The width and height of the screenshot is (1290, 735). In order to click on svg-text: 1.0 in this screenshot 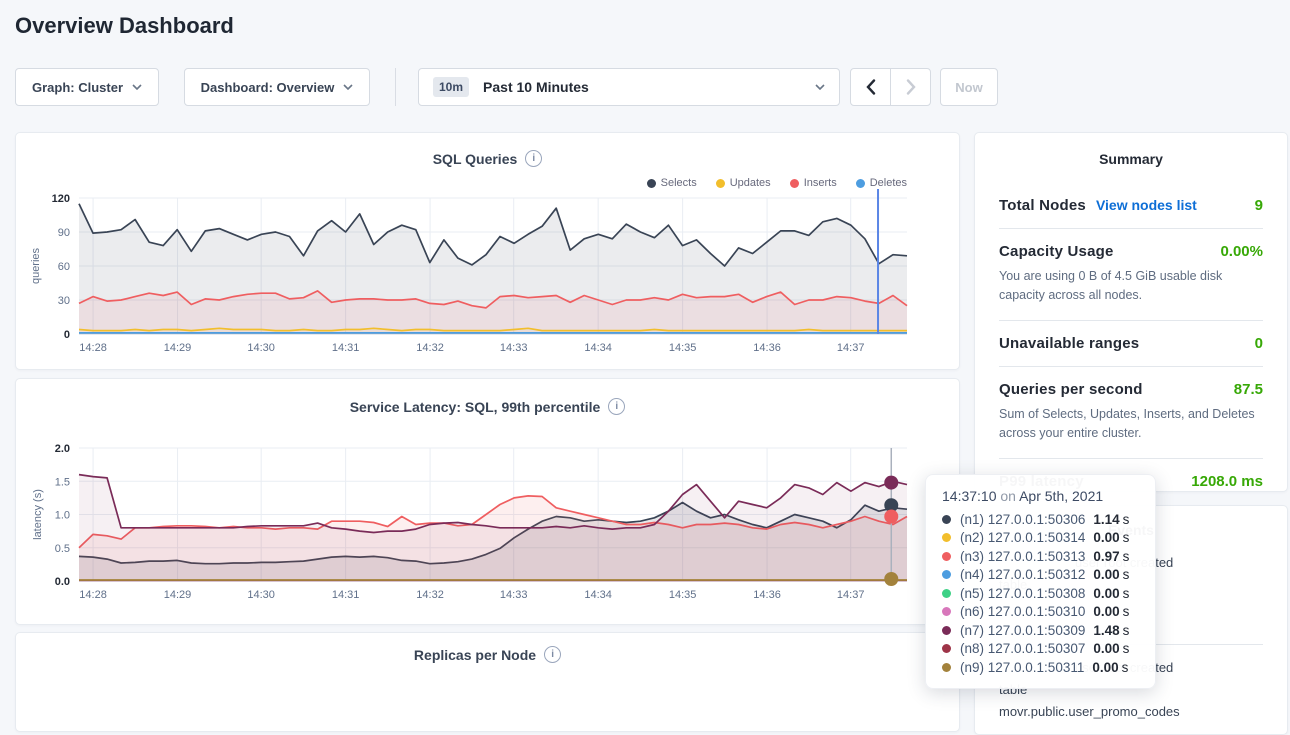, I will do `click(62, 516)`.